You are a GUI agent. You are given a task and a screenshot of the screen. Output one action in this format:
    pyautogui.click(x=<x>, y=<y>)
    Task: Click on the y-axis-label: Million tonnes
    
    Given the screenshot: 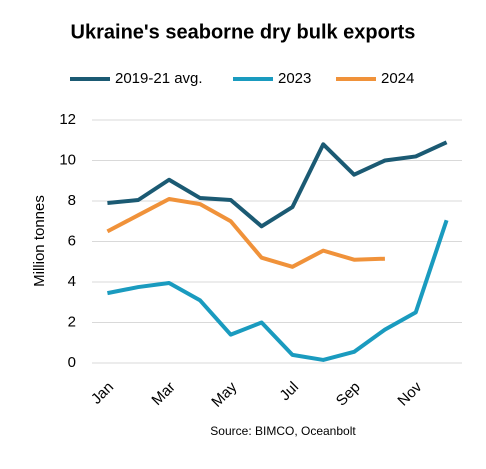 What is the action you would take?
    pyautogui.click(x=39, y=241)
    